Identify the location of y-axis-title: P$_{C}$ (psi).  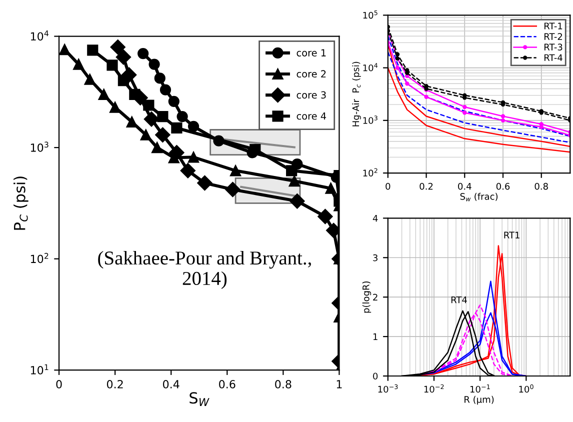
(21, 203).